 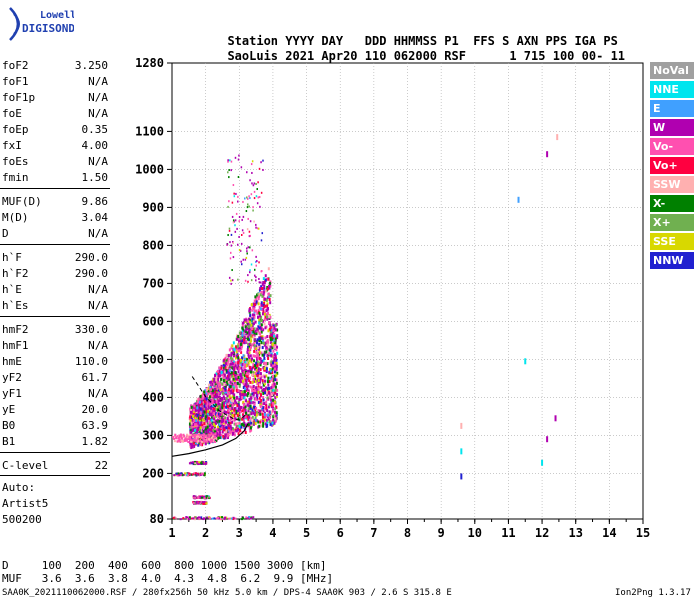 I want to click on auto-code: 500200, so click(x=22, y=519).